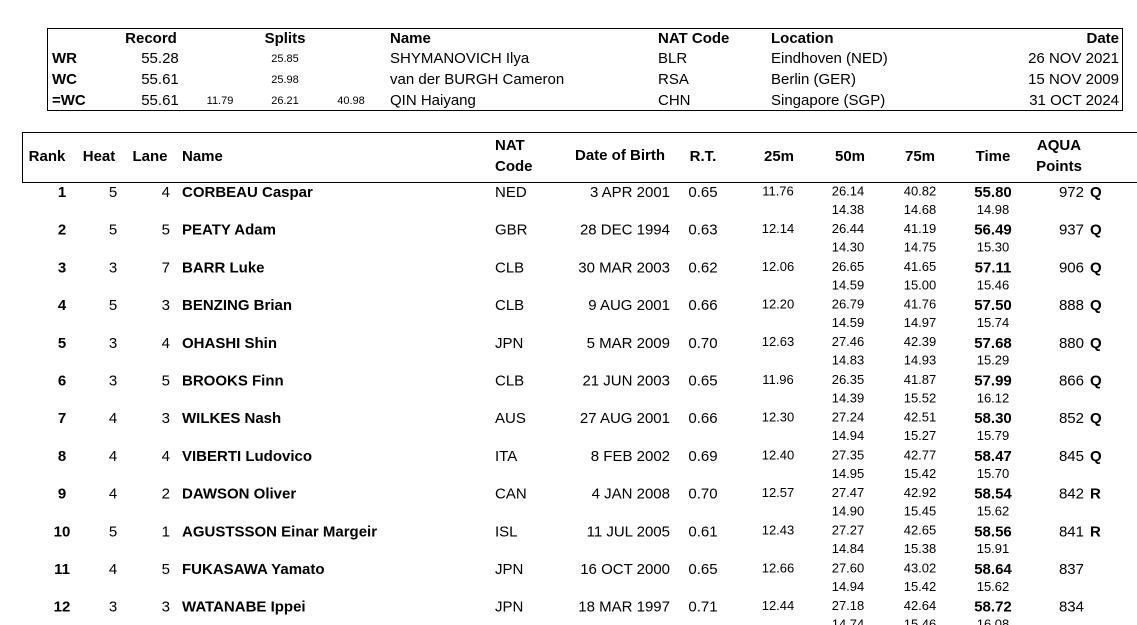 This screenshot has height=625, width=1137. Describe the element at coordinates (166, 418) in the screenshot. I see `lane: 3` at that location.